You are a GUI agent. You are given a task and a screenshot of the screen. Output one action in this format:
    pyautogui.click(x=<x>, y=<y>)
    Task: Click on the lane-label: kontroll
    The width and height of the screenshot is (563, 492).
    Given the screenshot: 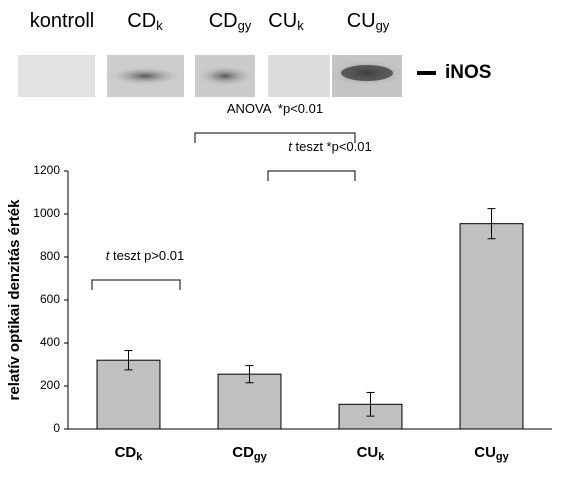 What is the action you would take?
    pyautogui.click(x=62, y=21)
    